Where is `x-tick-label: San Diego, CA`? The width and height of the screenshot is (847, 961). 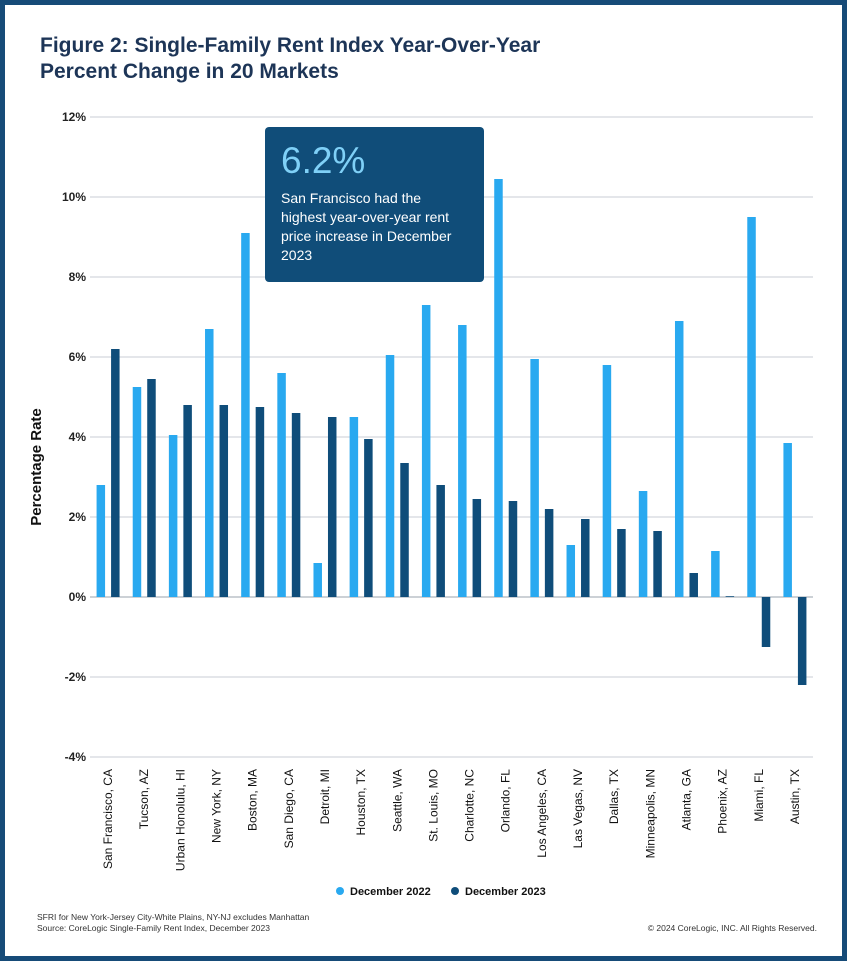 x-tick-label: San Diego, CA is located at coordinates (289, 808).